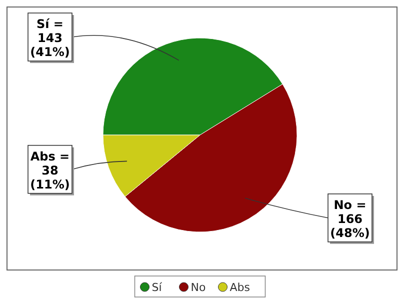  Describe the element at coordinates (198, 287) in the screenshot. I see `legend-label: No` at that location.